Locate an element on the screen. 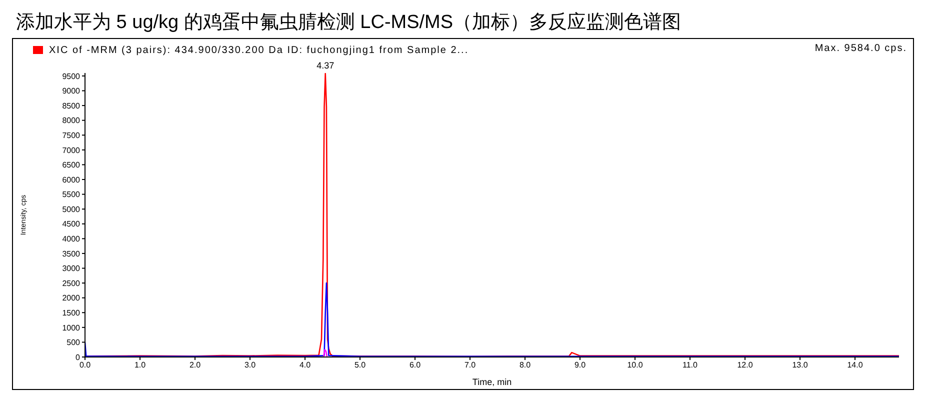 The width and height of the screenshot is (941, 409). y-tick-label: 0 is located at coordinates (78, 357).